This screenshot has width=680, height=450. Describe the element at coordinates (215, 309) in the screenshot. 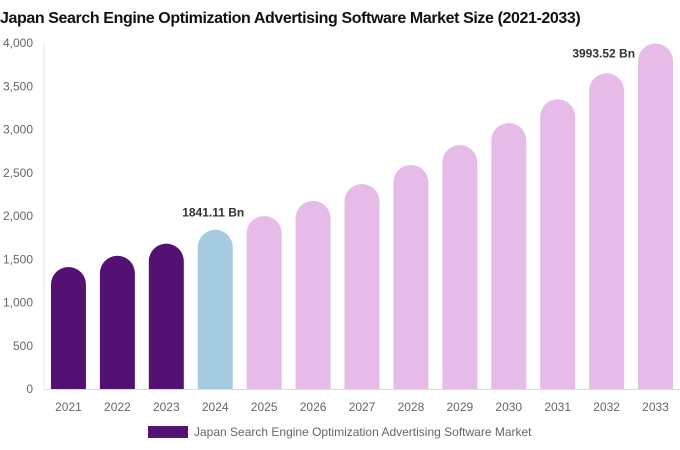

I see `bar-2024` at that location.